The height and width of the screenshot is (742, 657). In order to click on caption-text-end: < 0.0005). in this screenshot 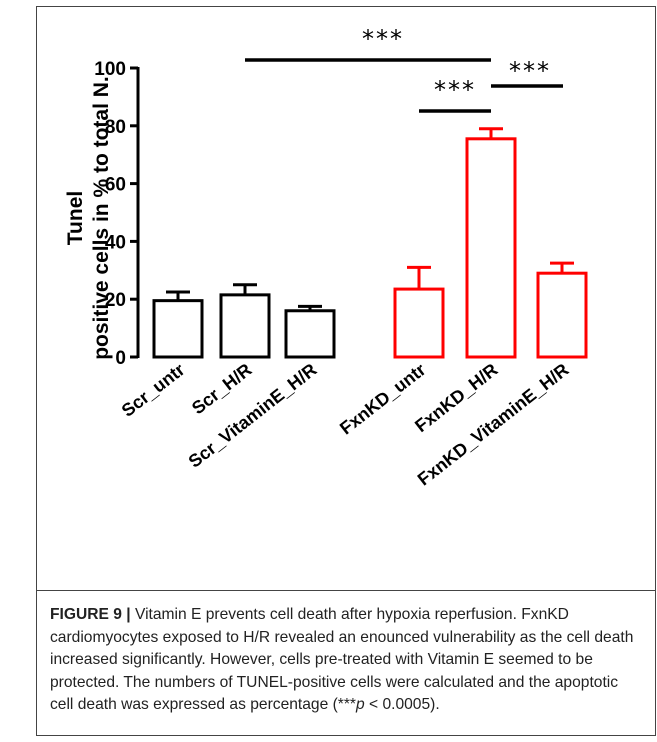, I will do `click(402, 704)`.